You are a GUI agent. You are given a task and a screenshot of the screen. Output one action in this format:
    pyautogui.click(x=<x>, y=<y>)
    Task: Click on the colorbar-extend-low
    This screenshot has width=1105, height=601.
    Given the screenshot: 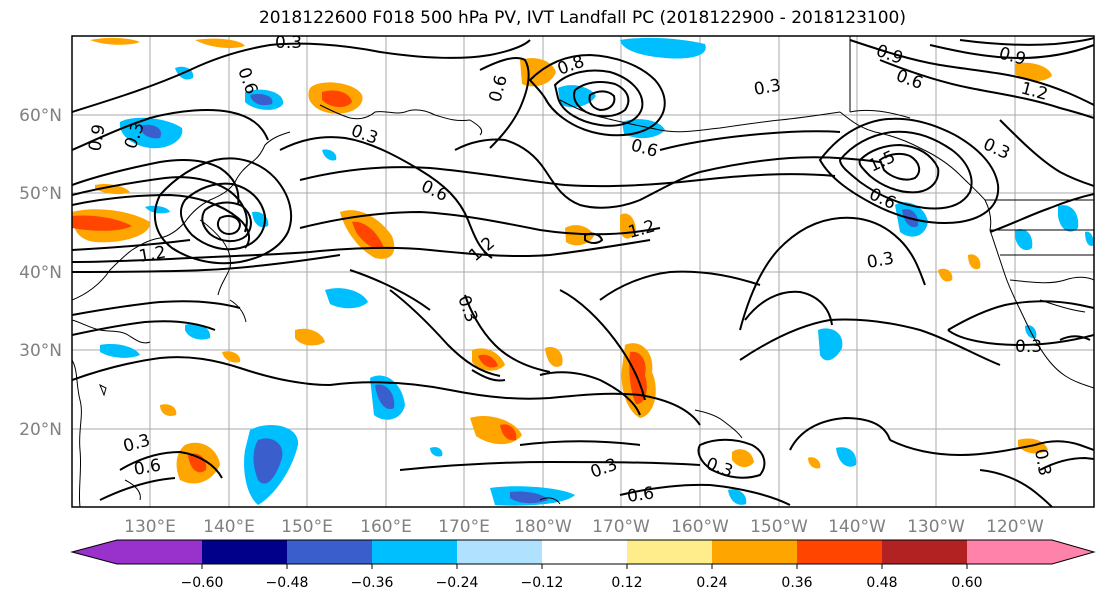 What is the action you would take?
    pyautogui.click(x=94, y=552)
    